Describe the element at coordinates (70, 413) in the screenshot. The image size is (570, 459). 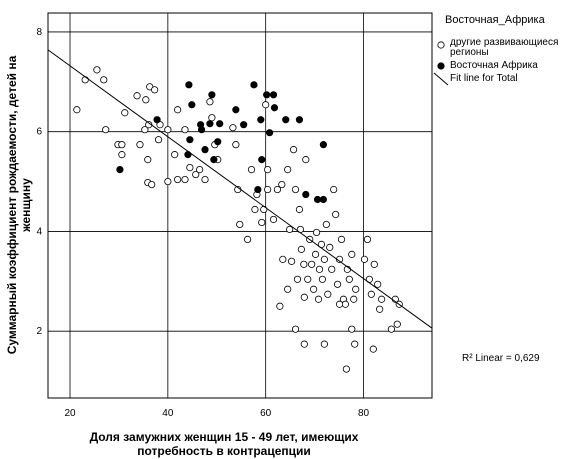
I see `x-tick-label: 20` at that location.